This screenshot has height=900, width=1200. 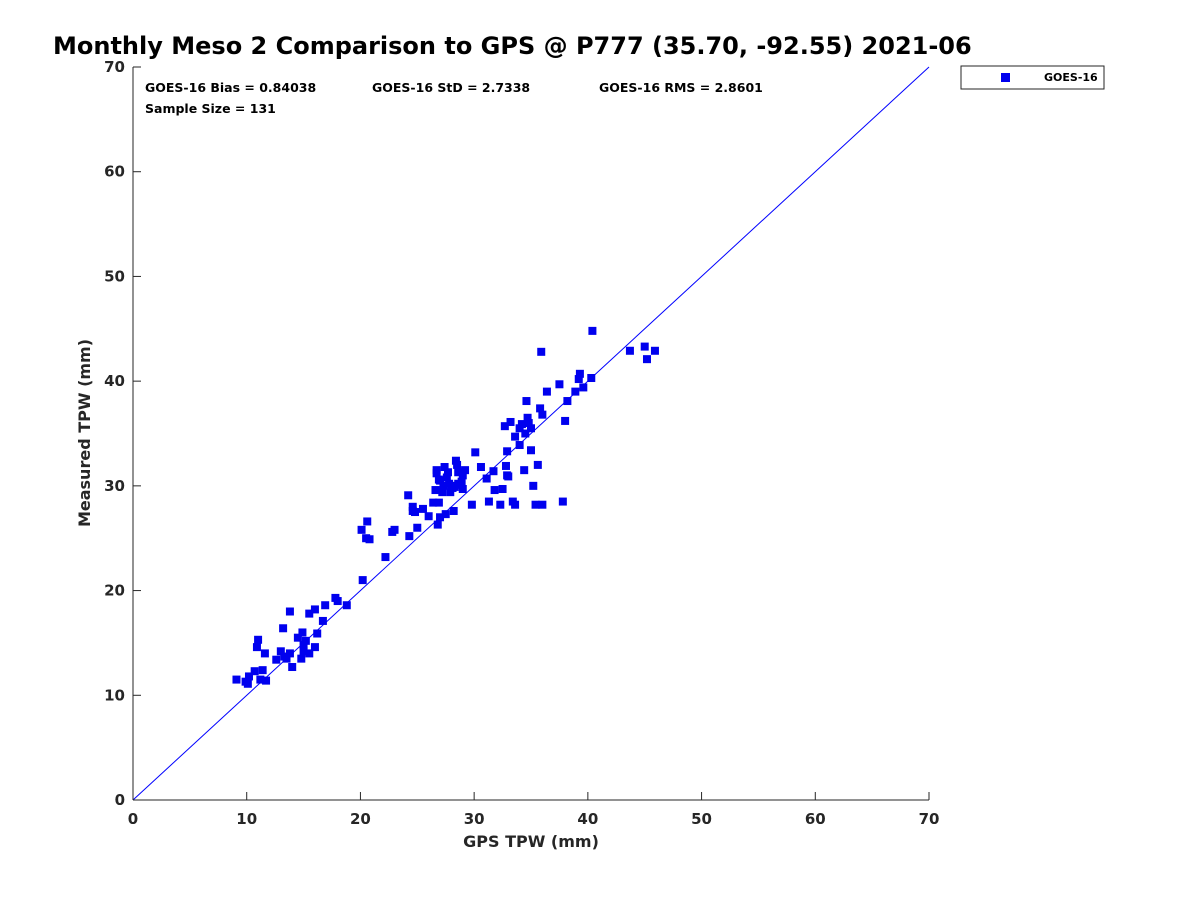 What do you see at coordinates (114, 172) in the screenshot?
I see `y-tick-label: 60` at bounding box center [114, 172].